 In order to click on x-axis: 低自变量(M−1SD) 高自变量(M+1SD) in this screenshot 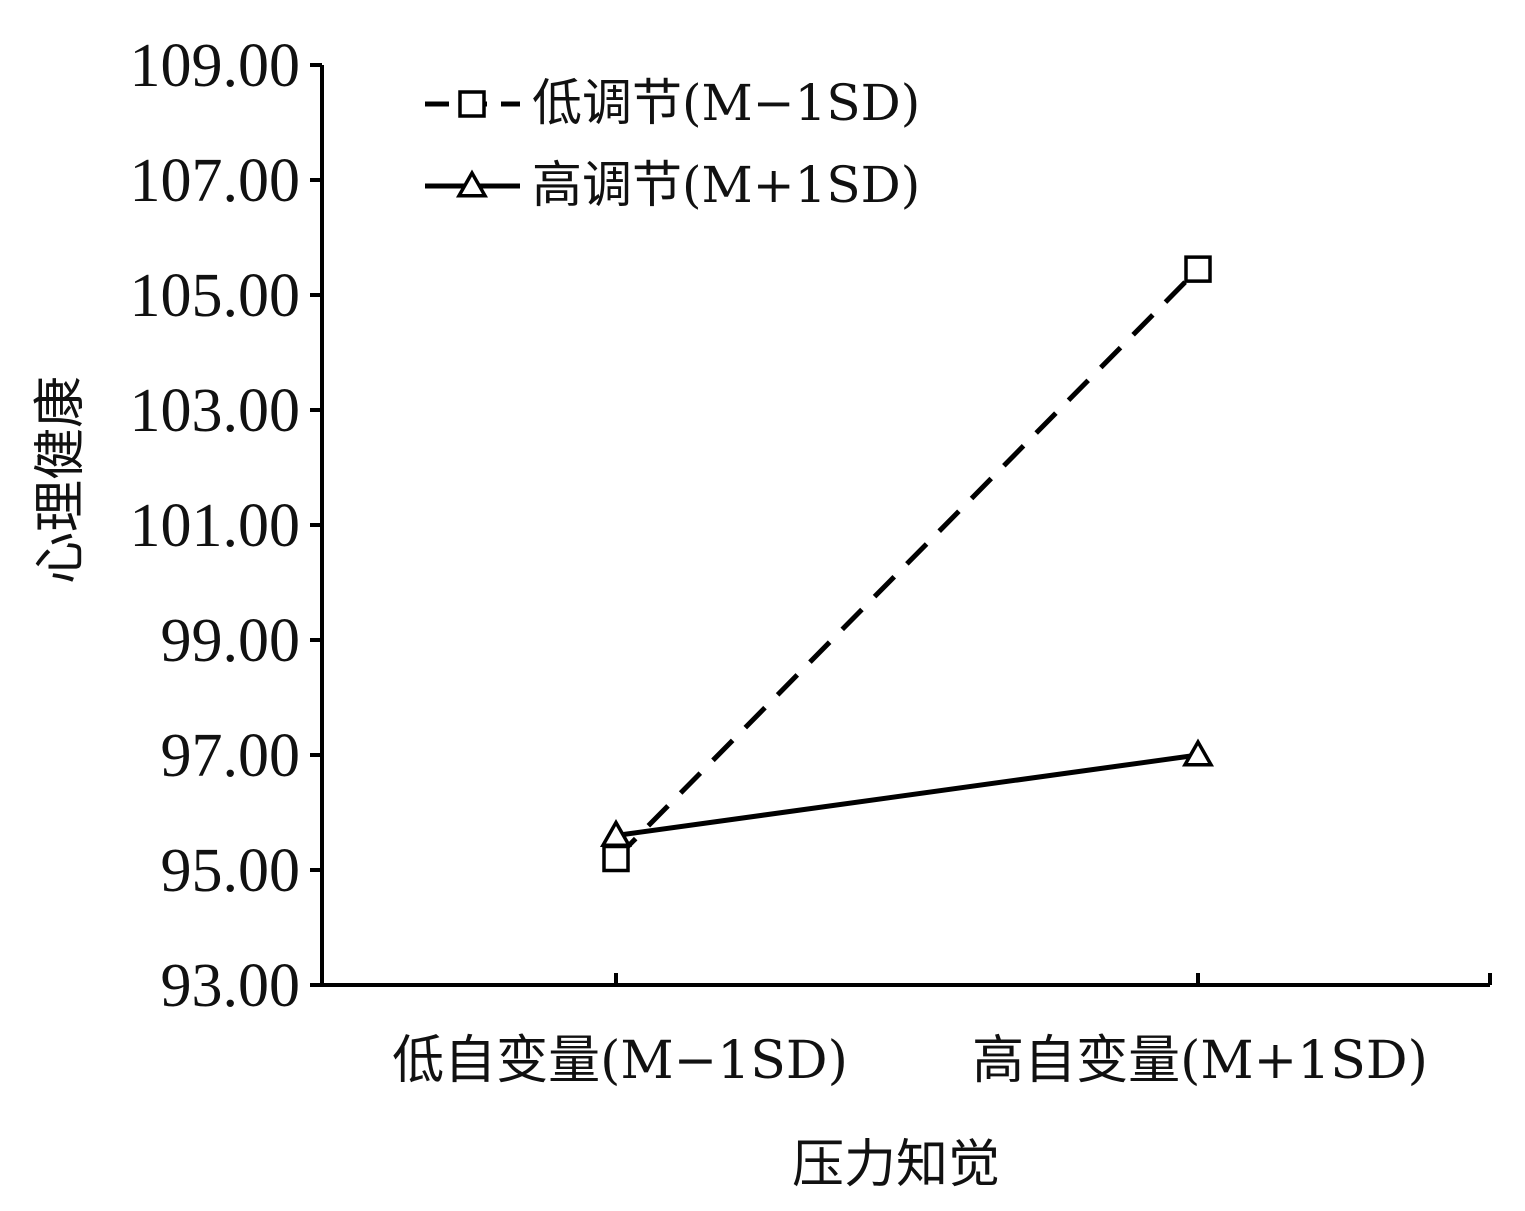, I will do `click(901, 1032)`.